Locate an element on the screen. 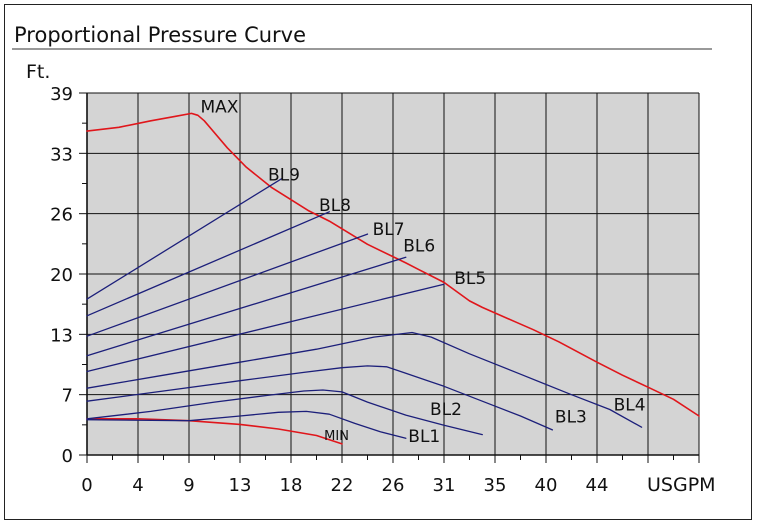  curve-label-bl6: BL6 is located at coordinates (419, 247).